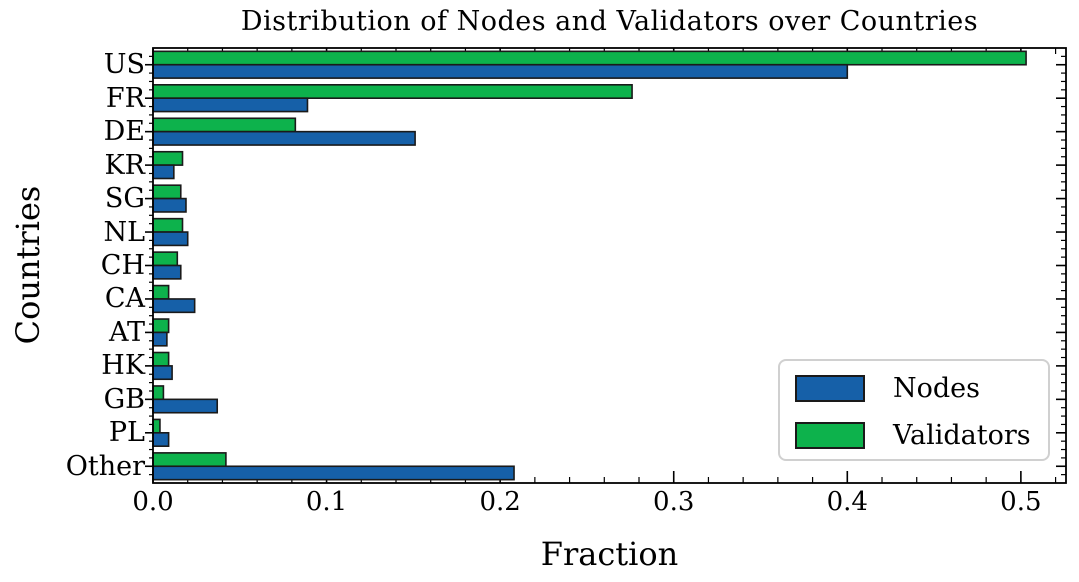  What do you see at coordinates (914, 410) in the screenshot?
I see `legend: Nodes Validators` at bounding box center [914, 410].